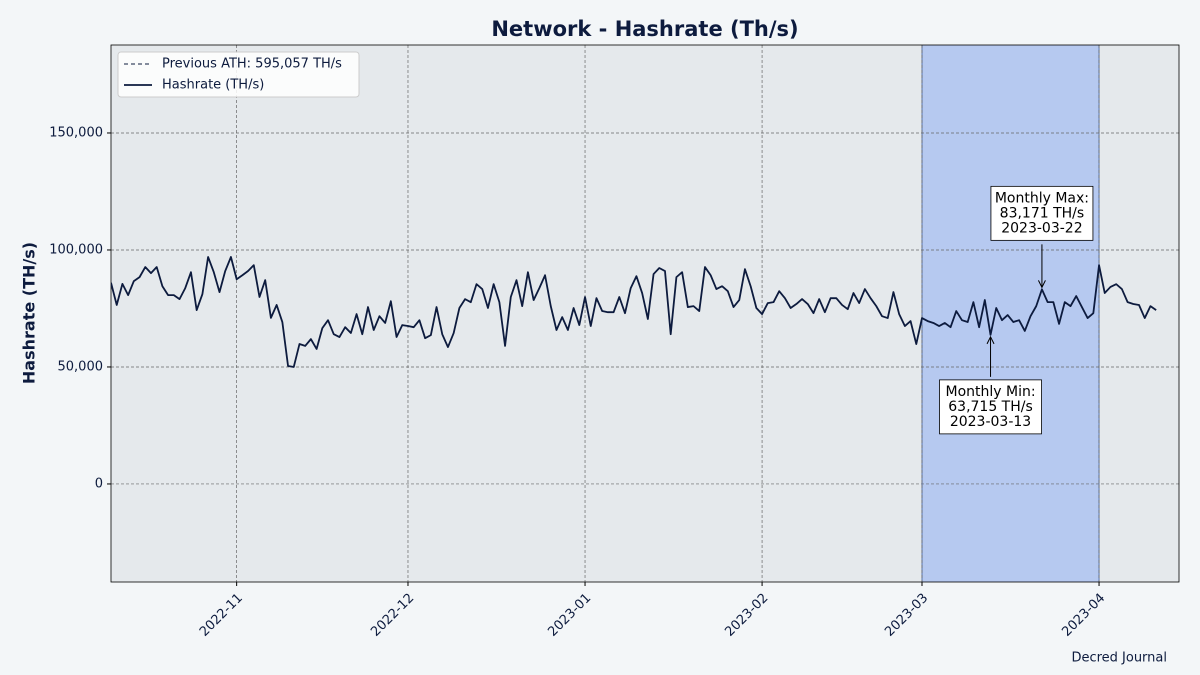 Image resolution: width=1200 pixels, height=675 pixels. I want to click on legend-label: Hashrate (TH/s), so click(213, 85).